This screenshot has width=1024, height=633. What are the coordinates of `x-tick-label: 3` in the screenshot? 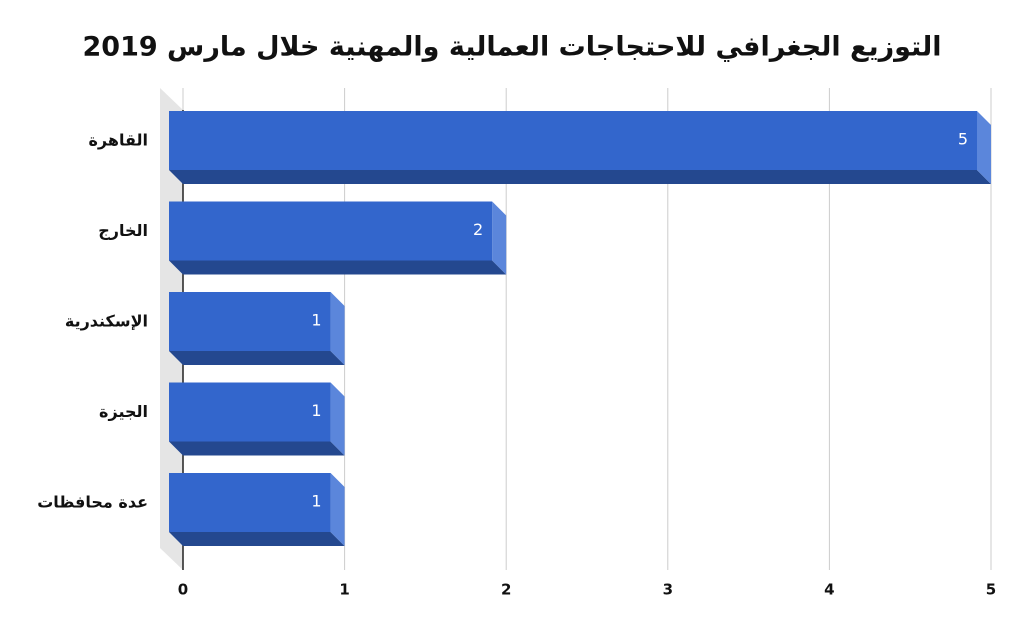 It's located at (668, 590).